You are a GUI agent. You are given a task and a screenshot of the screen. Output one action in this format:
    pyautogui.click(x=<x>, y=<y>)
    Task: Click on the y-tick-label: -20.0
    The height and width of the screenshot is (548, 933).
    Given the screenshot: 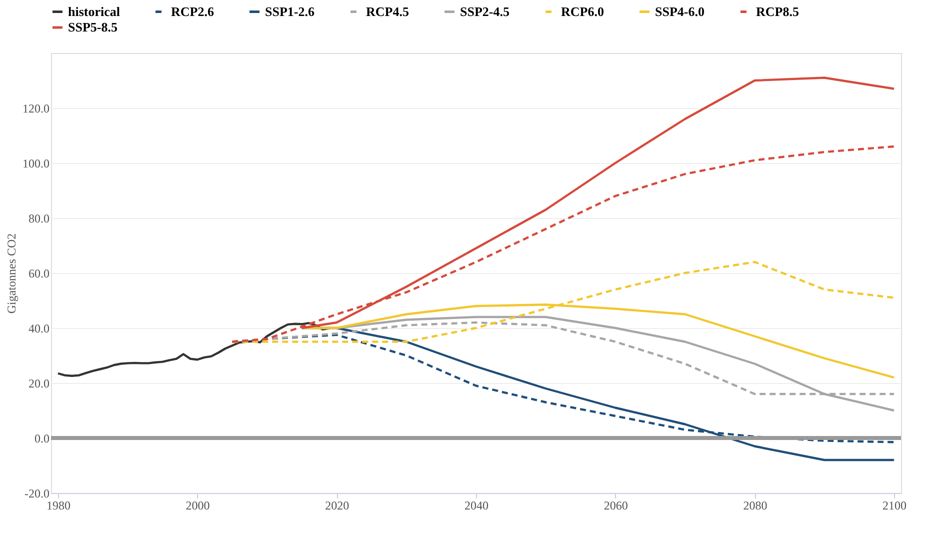 What is the action you would take?
    pyautogui.click(x=37, y=493)
    